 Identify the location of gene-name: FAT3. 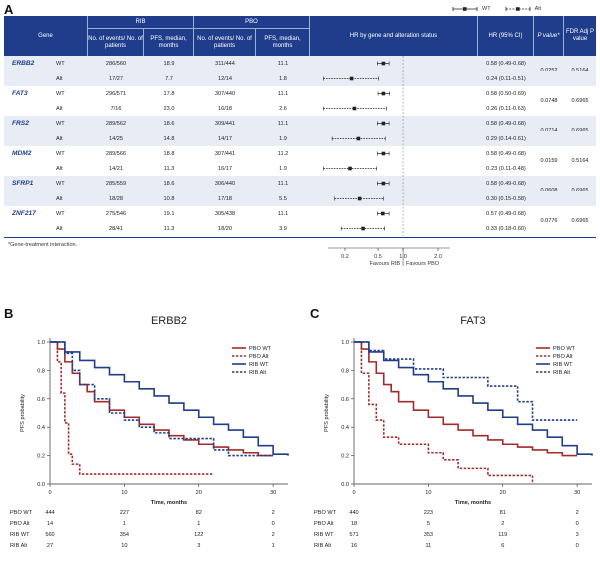
(20, 93).